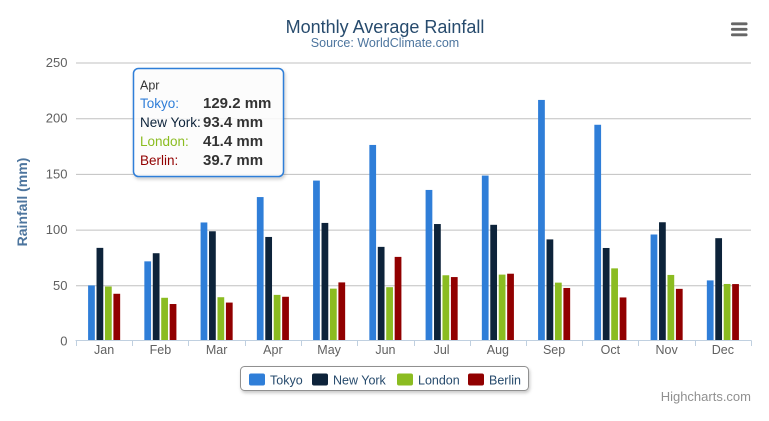 This screenshot has height=421, width=769. Describe the element at coordinates (286, 381) in the screenshot. I see `svg-text: Tokyo` at that location.